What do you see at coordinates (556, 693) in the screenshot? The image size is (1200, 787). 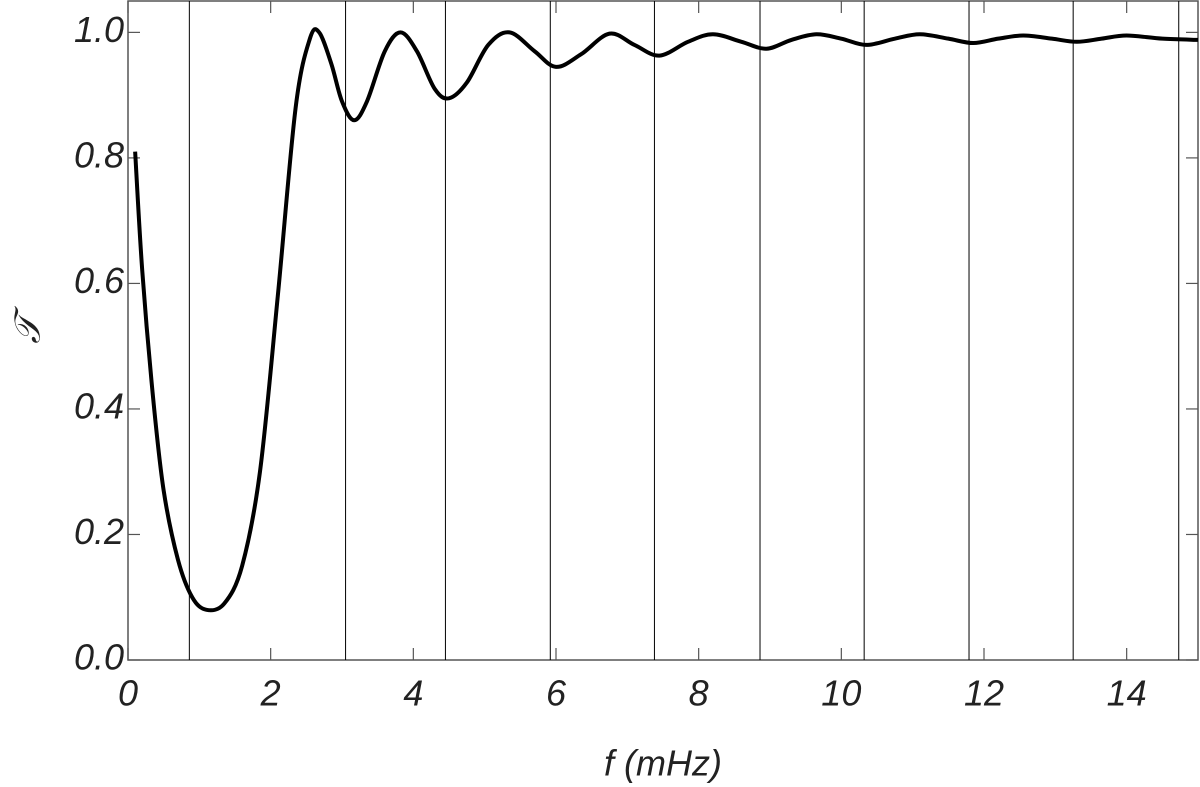 I see `x-tick-label: 6` at bounding box center [556, 693].